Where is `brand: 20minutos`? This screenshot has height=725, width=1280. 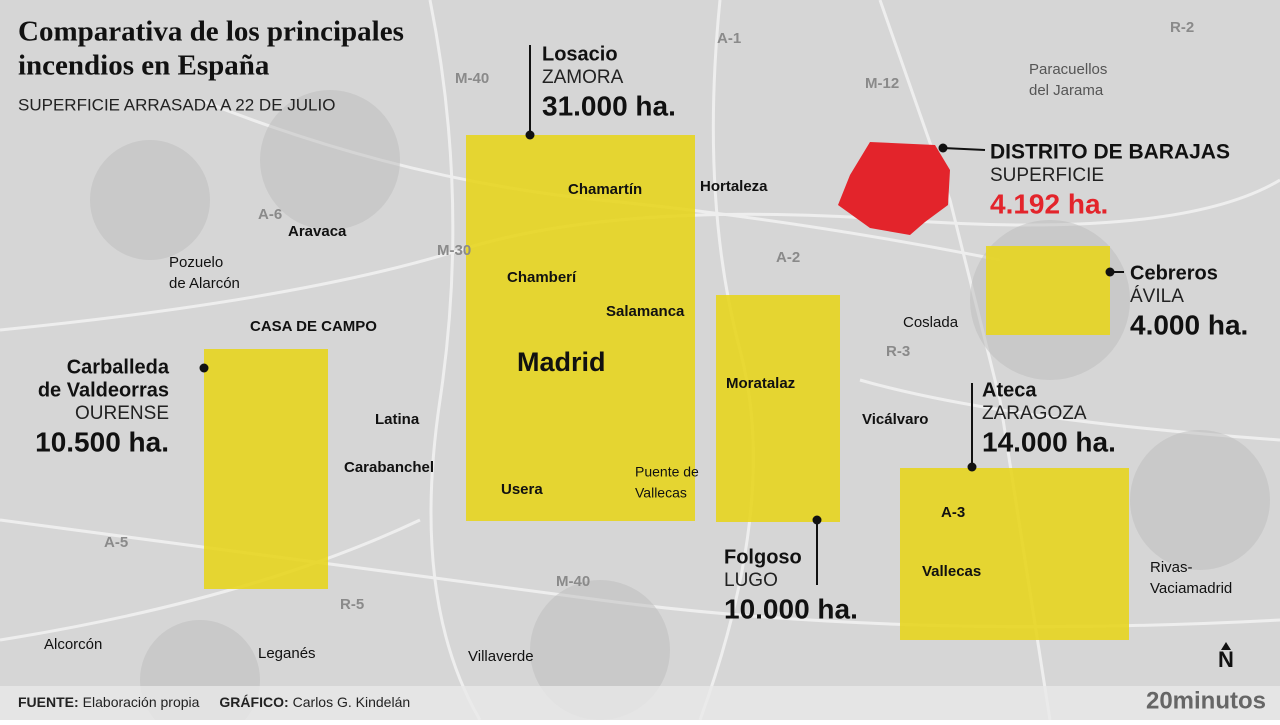
brand: 20minutos is located at coordinates (1206, 700).